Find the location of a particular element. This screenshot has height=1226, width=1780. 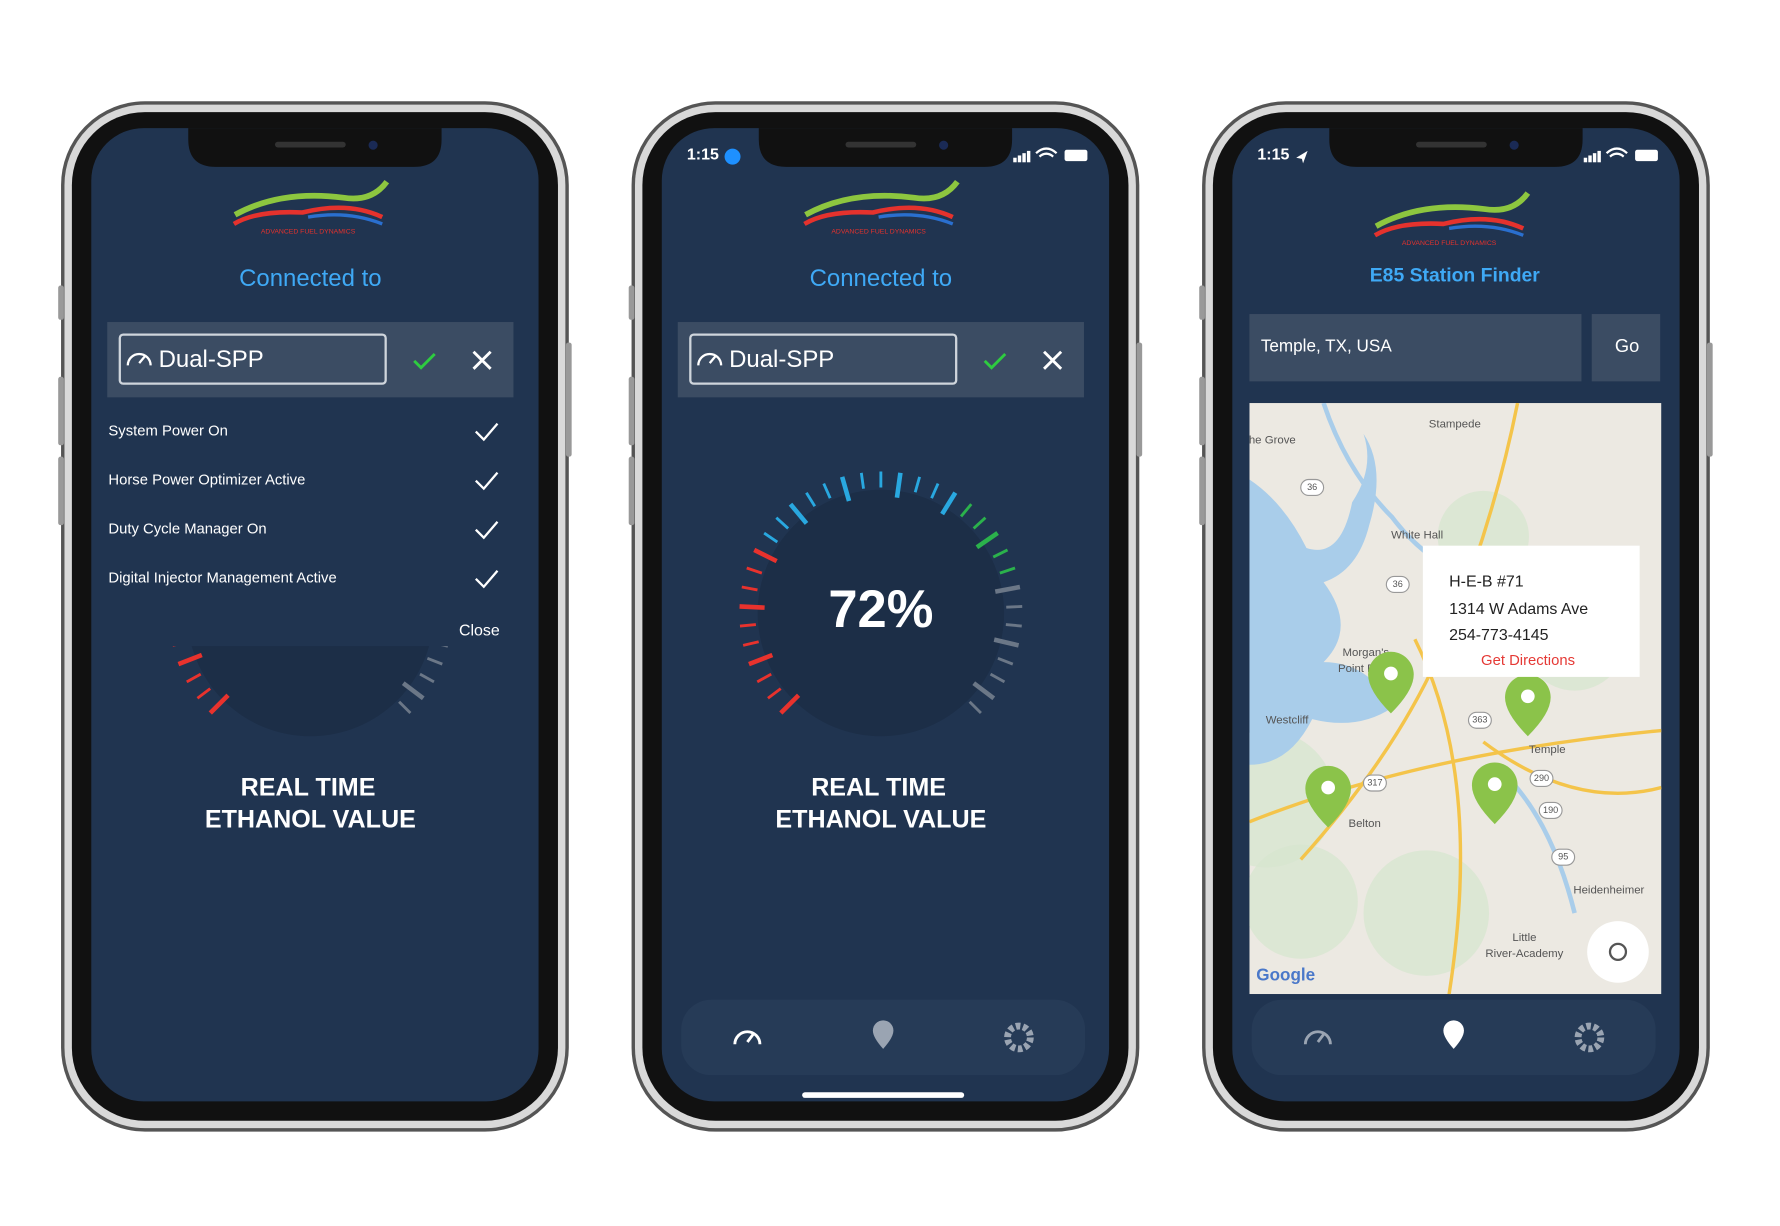

map-label: White Hall is located at coordinates (1417, 535).